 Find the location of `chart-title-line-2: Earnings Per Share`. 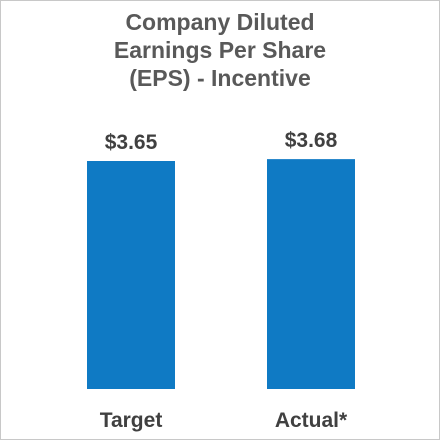

chart-title-line-2: Earnings Per Share is located at coordinates (220, 50).